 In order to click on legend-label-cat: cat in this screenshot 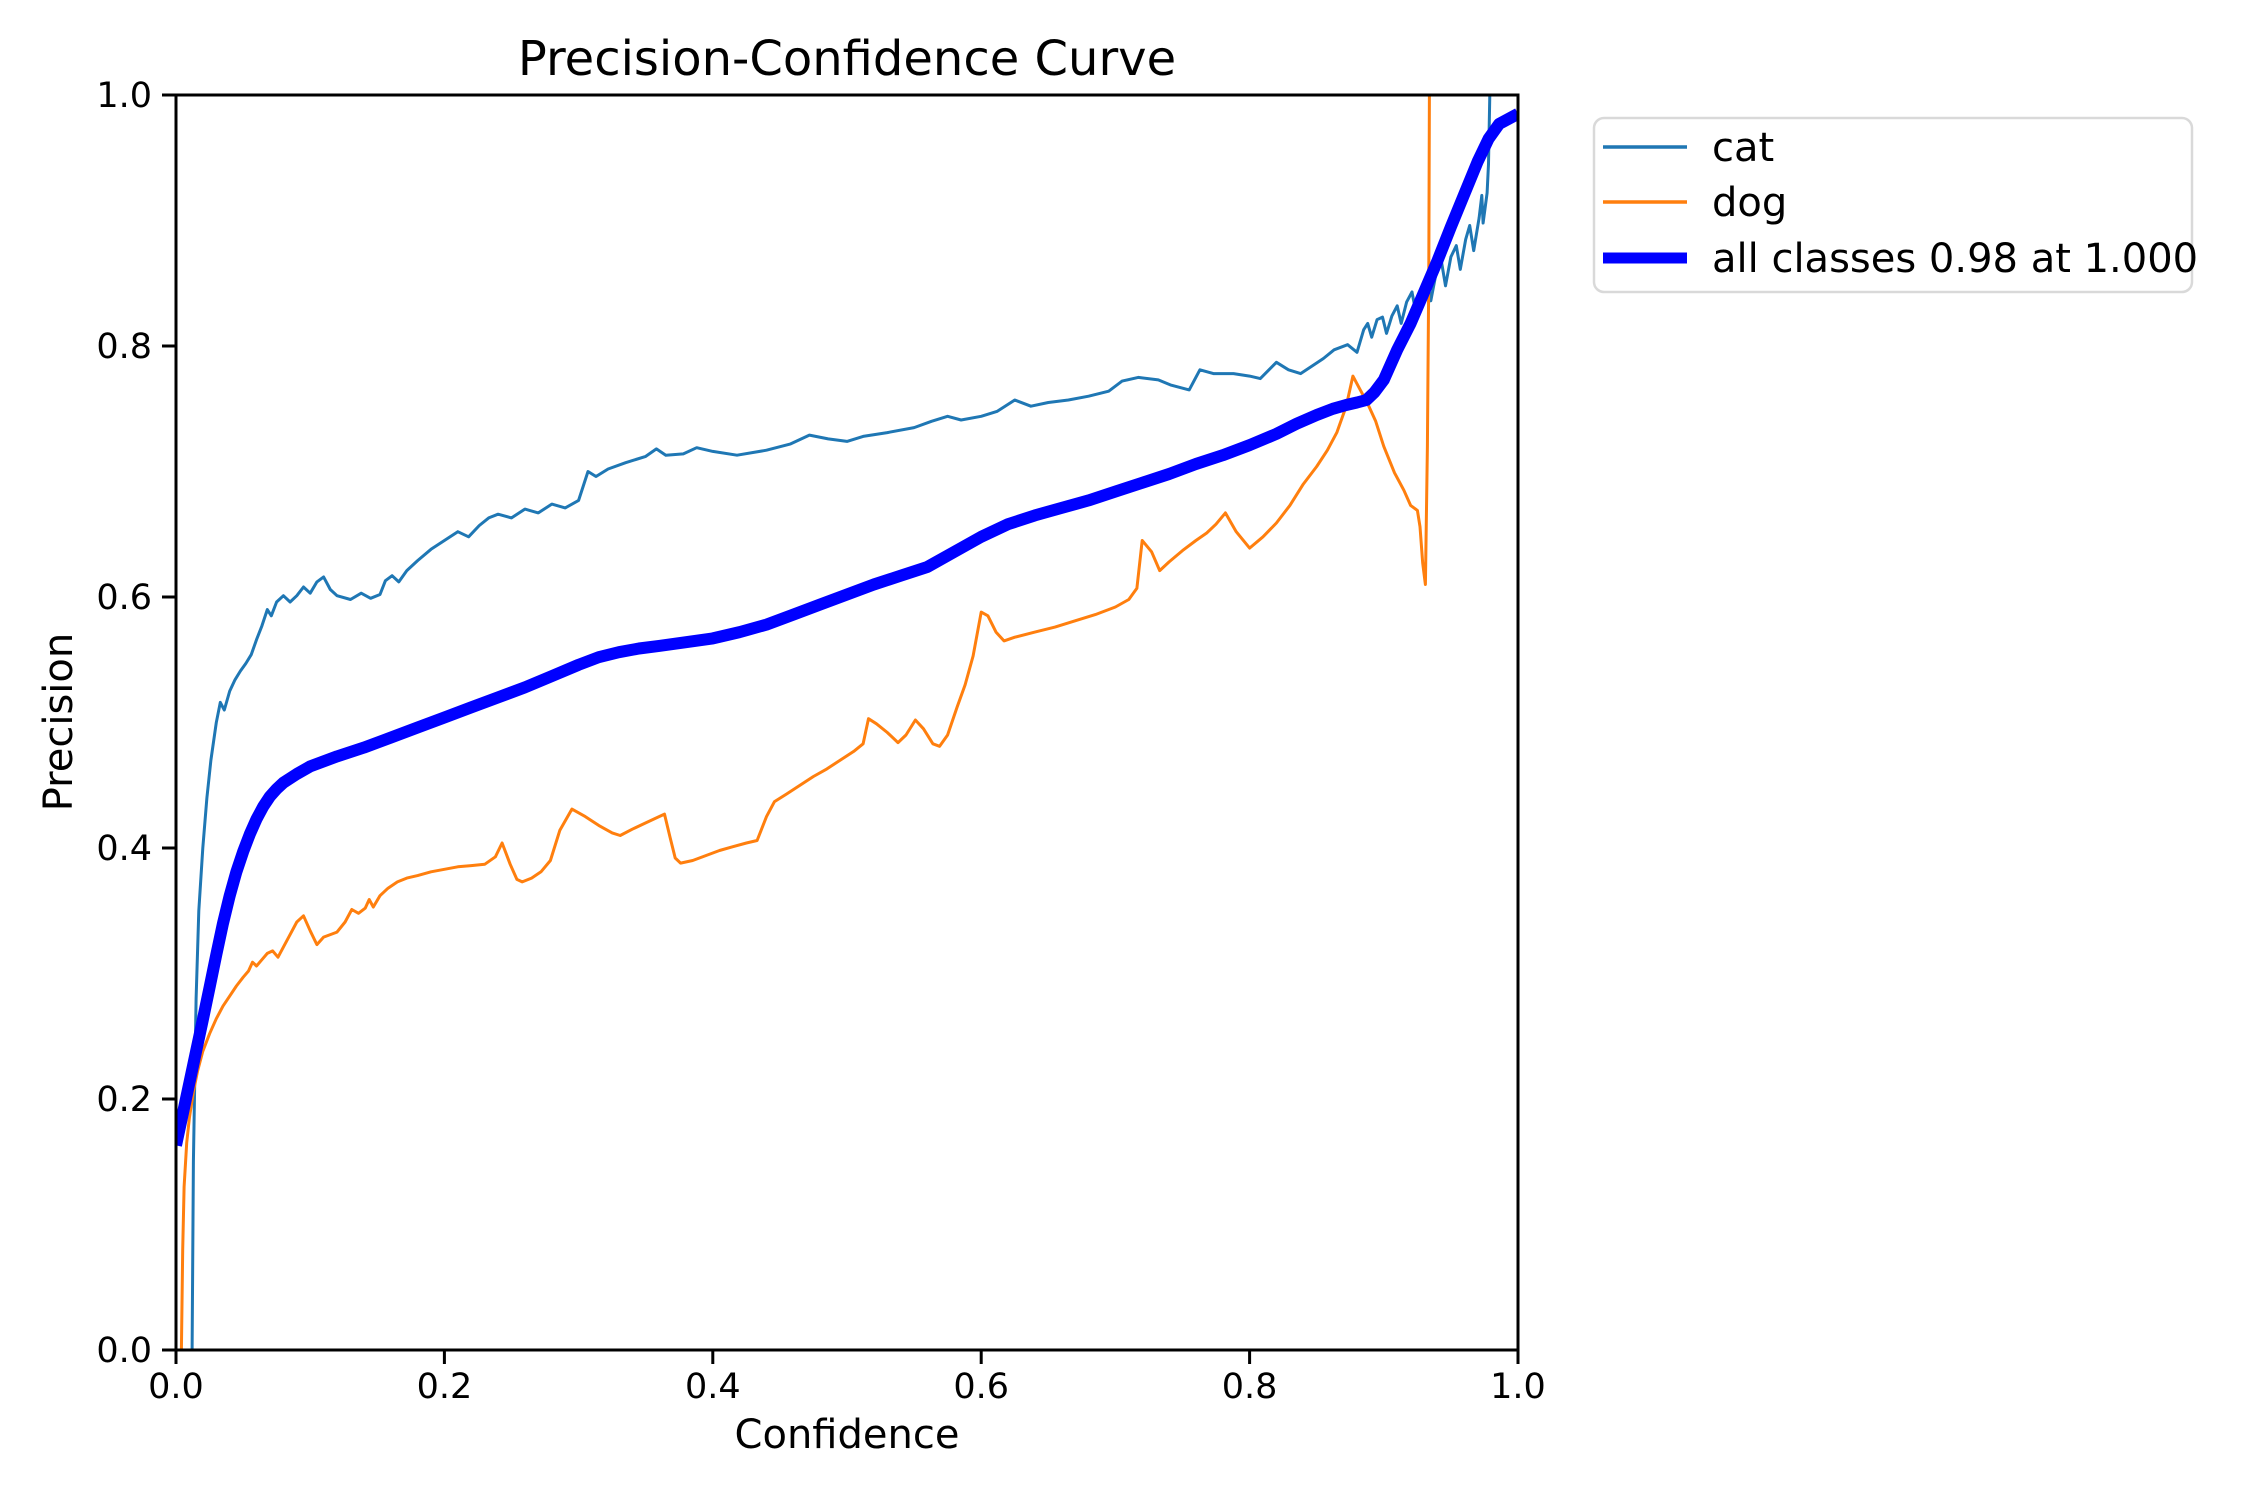, I will do `click(1743, 148)`.